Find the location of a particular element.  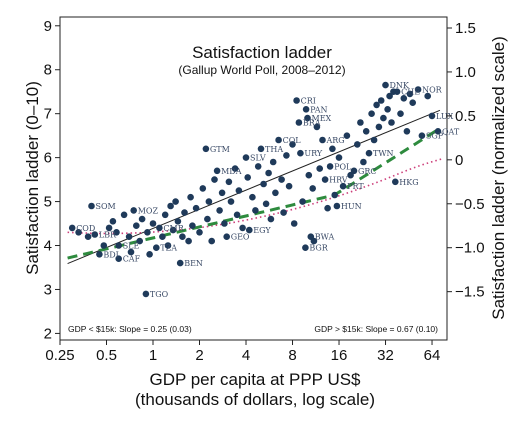

y-tick-label: 3 is located at coordinates (48, 289).